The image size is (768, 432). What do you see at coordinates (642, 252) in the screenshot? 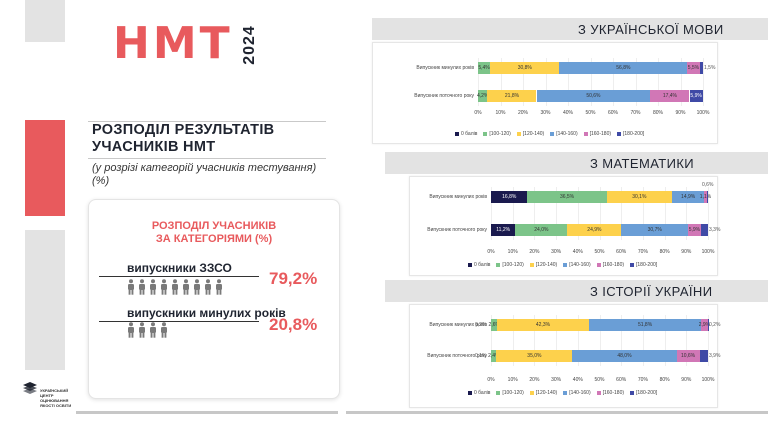
I see `x-tick-label: 70%` at bounding box center [642, 252].